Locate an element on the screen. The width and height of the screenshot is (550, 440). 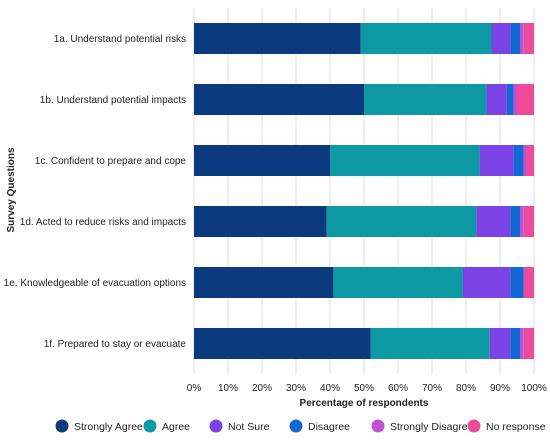
x-axis-title: Percentage of respondents is located at coordinates (364, 403).